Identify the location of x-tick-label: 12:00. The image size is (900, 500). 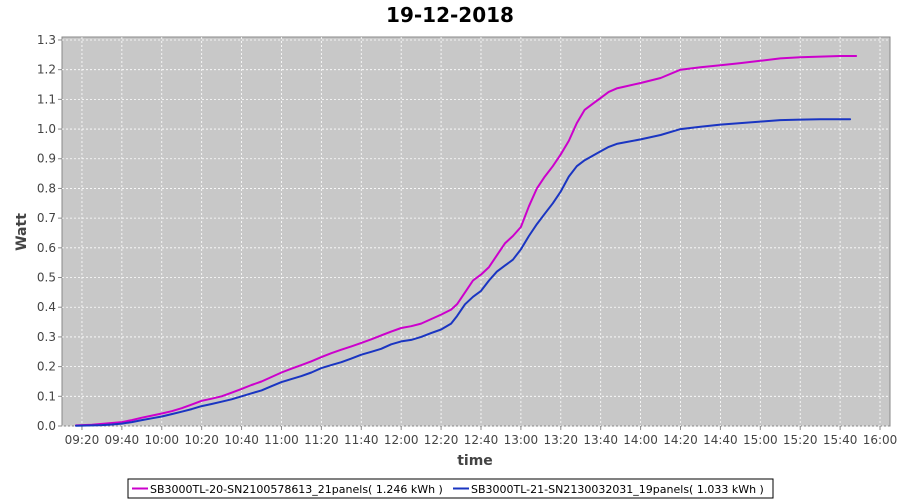
(401, 440).